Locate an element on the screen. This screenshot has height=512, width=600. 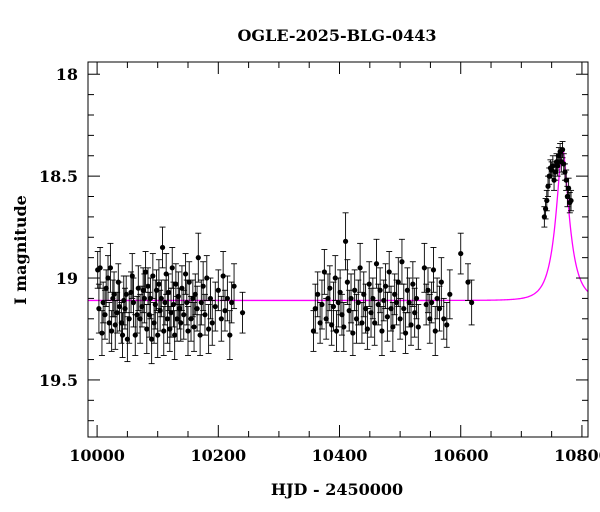
y-tick-label: 19.5 is located at coordinates (58, 380).